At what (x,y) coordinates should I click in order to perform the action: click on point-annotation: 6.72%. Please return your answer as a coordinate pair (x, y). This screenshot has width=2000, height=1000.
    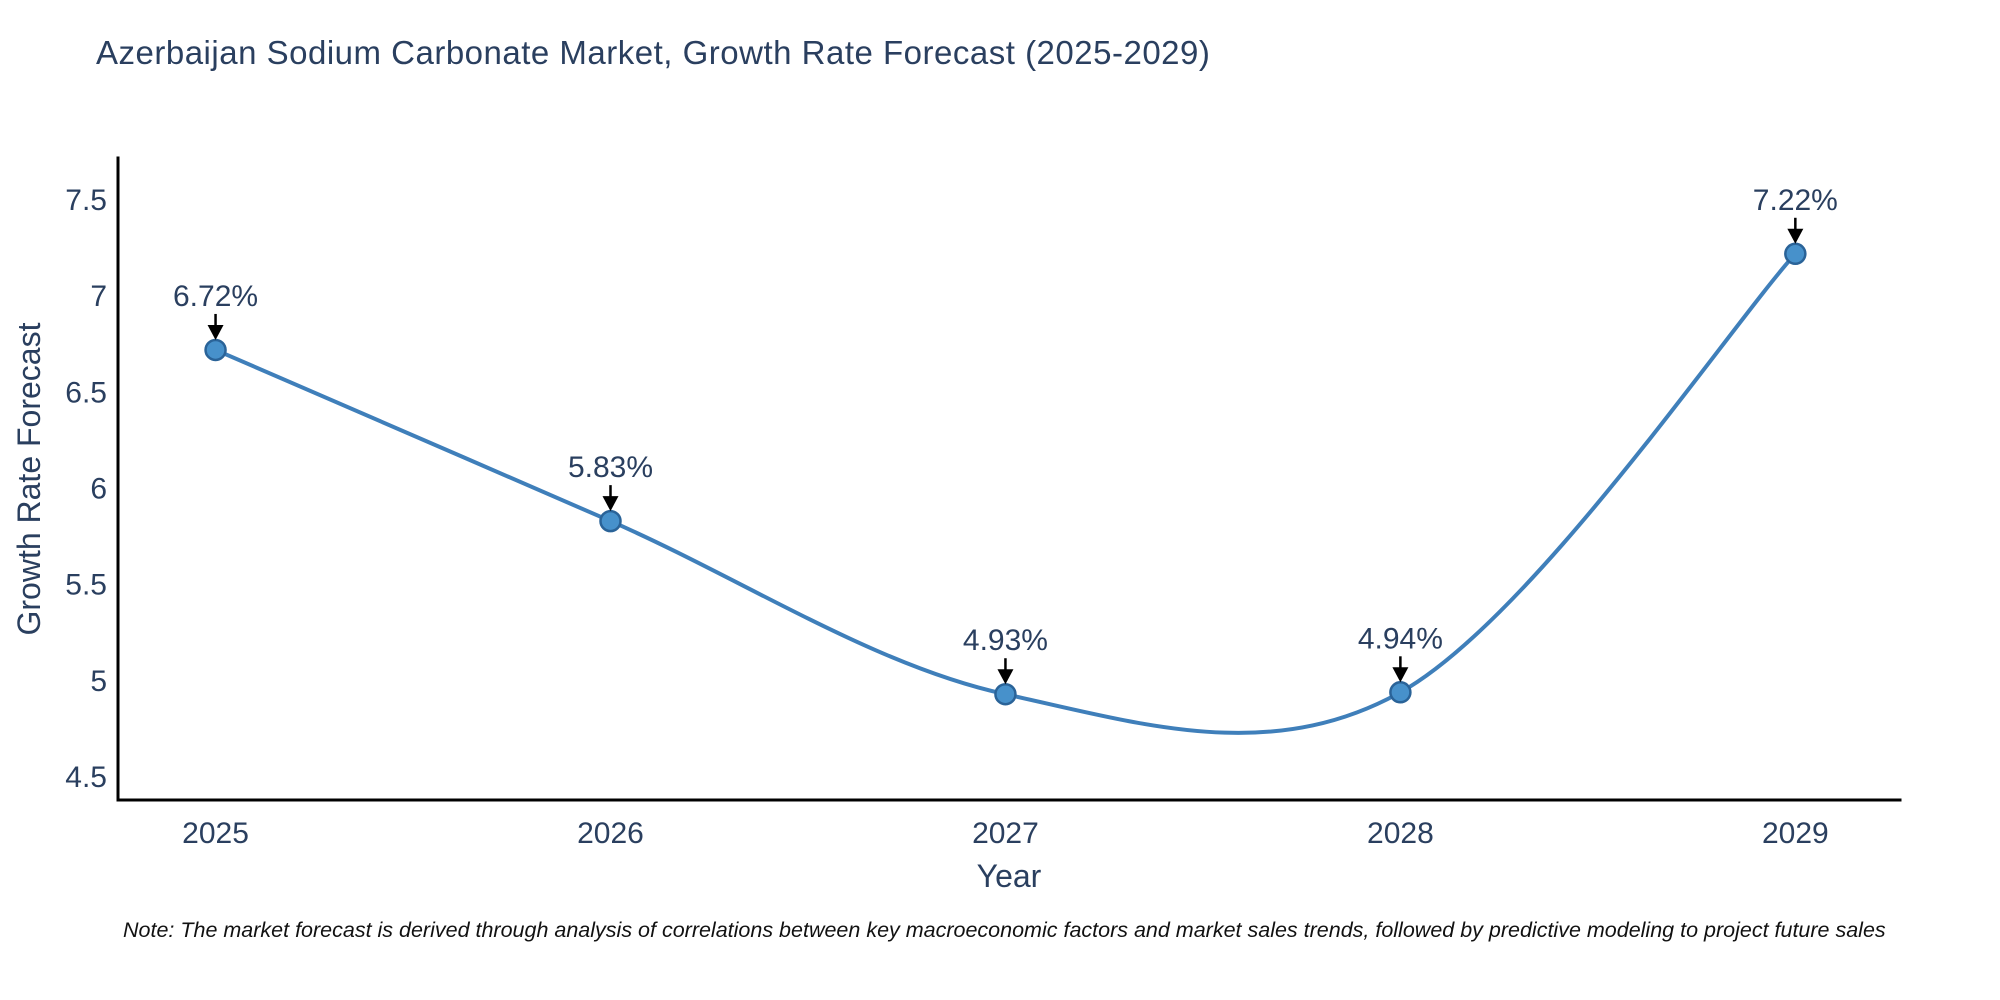
    Looking at the image, I should click on (215, 310).